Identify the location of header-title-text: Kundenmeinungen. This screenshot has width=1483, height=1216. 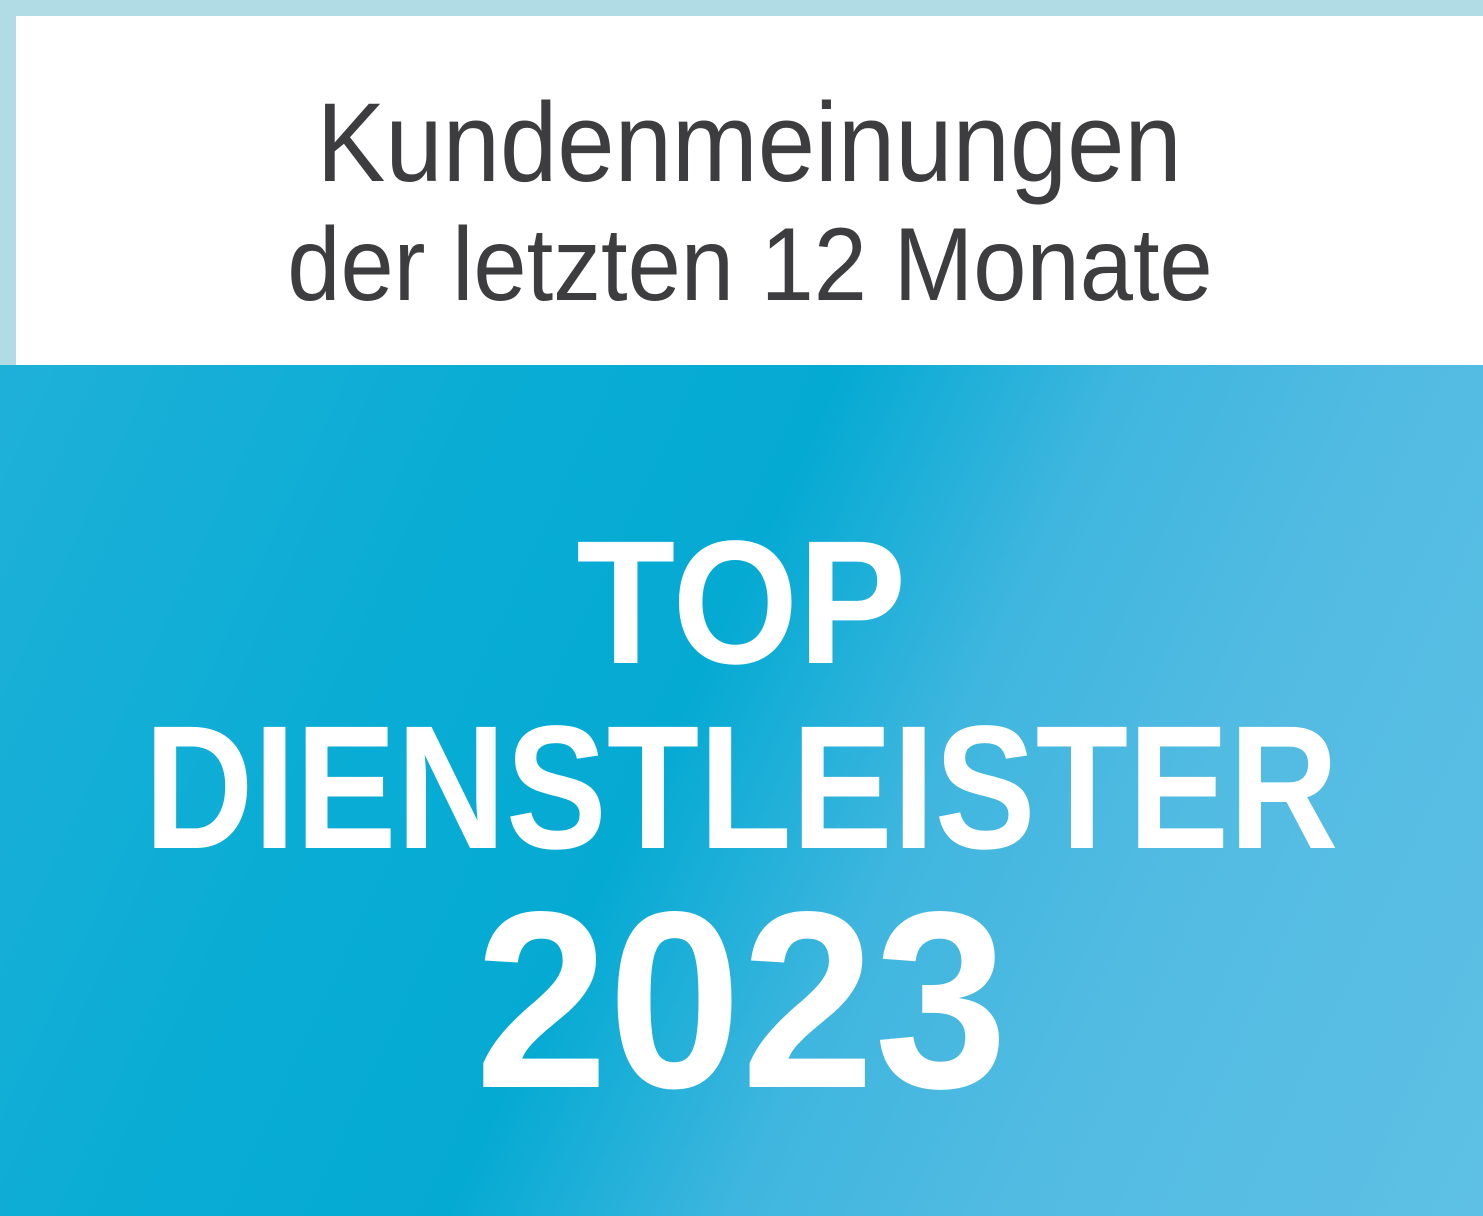
(749, 142).